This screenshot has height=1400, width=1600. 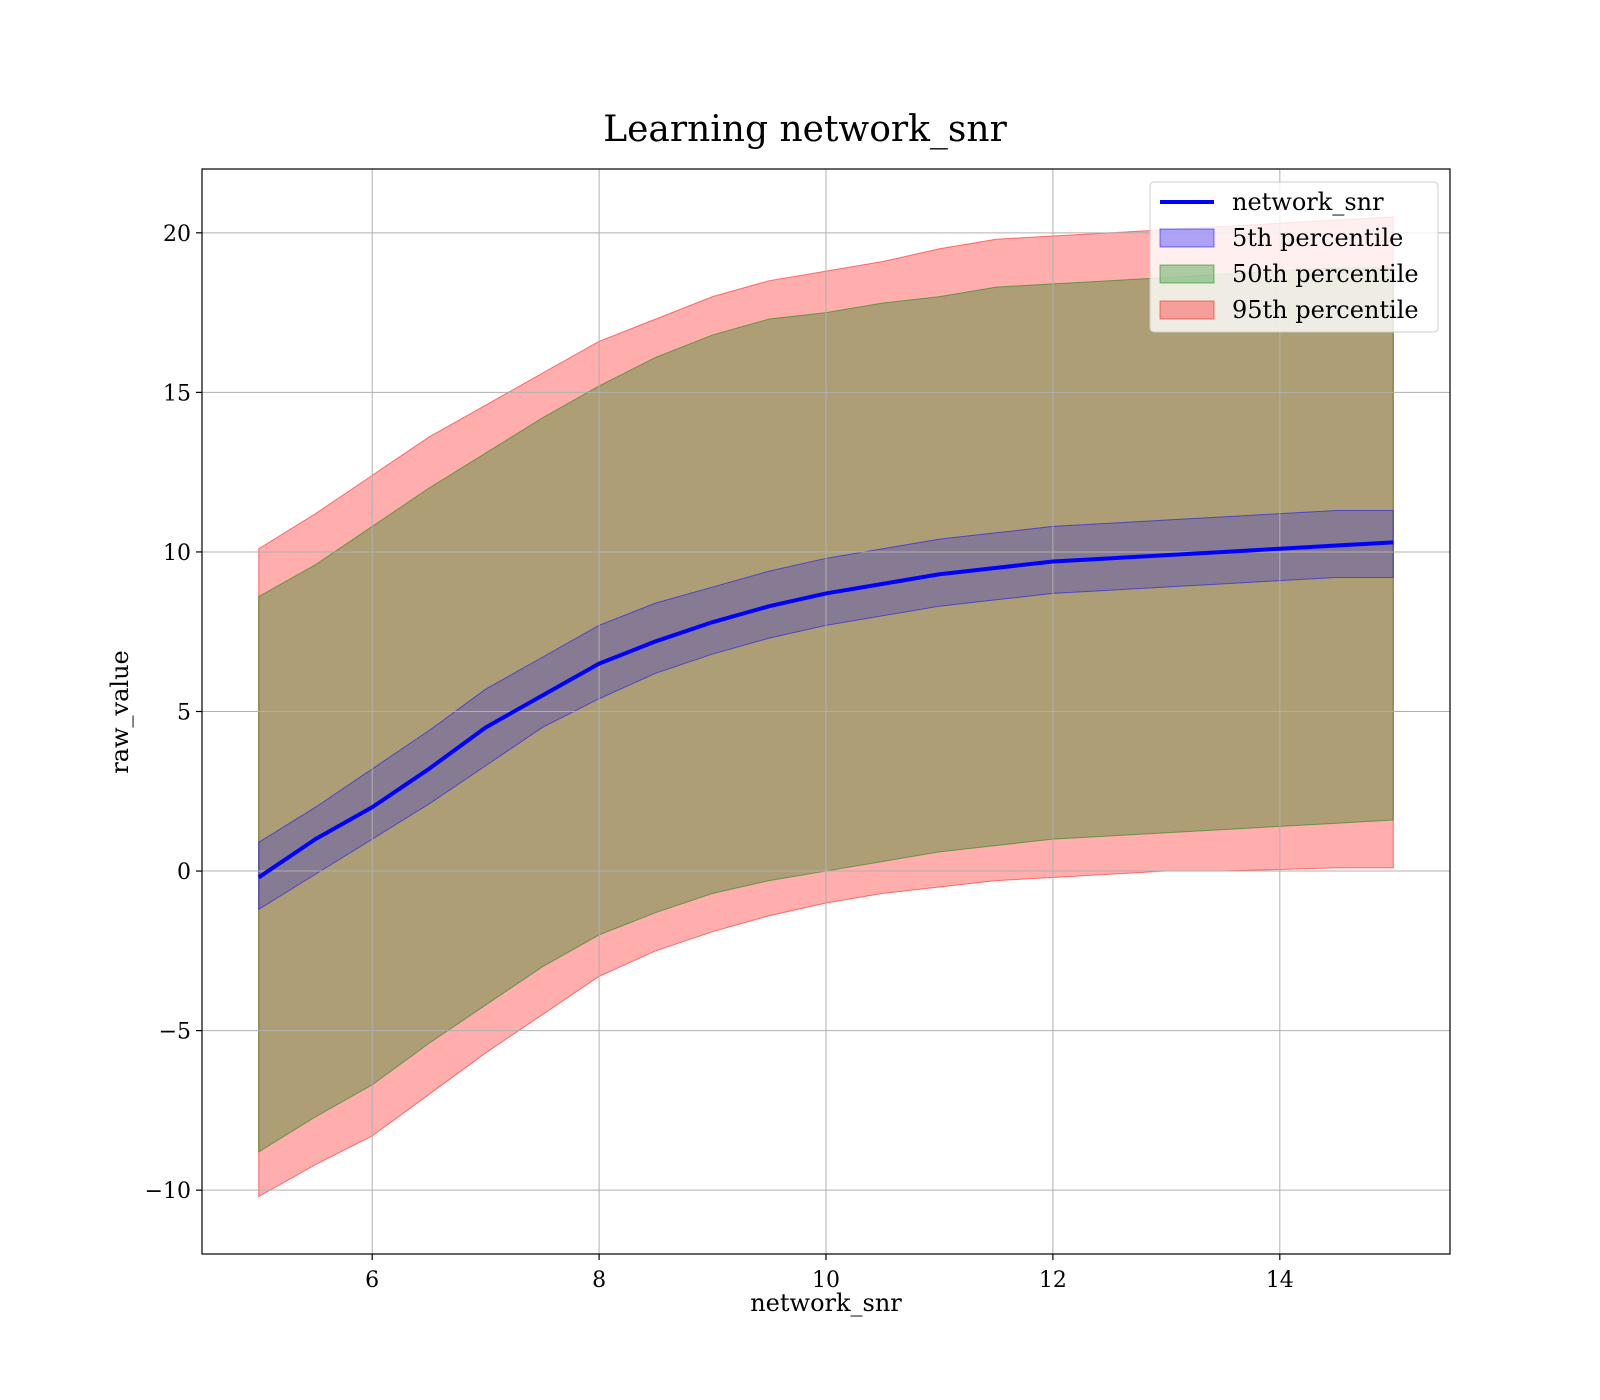 What do you see at coordinates (1187, 310) in the screenshot?
I see `legend-swatch-95th-percentile` at bounding box center [1187, 310].